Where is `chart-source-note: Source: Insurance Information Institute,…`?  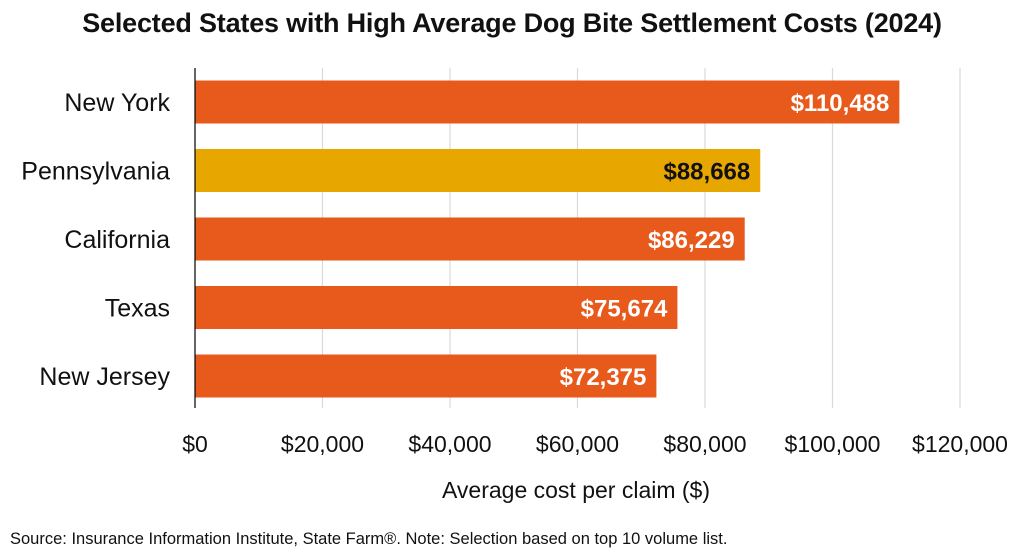
chart-source-note: Source: Insurance Information Institute,… is located at coordinates (369, 539).